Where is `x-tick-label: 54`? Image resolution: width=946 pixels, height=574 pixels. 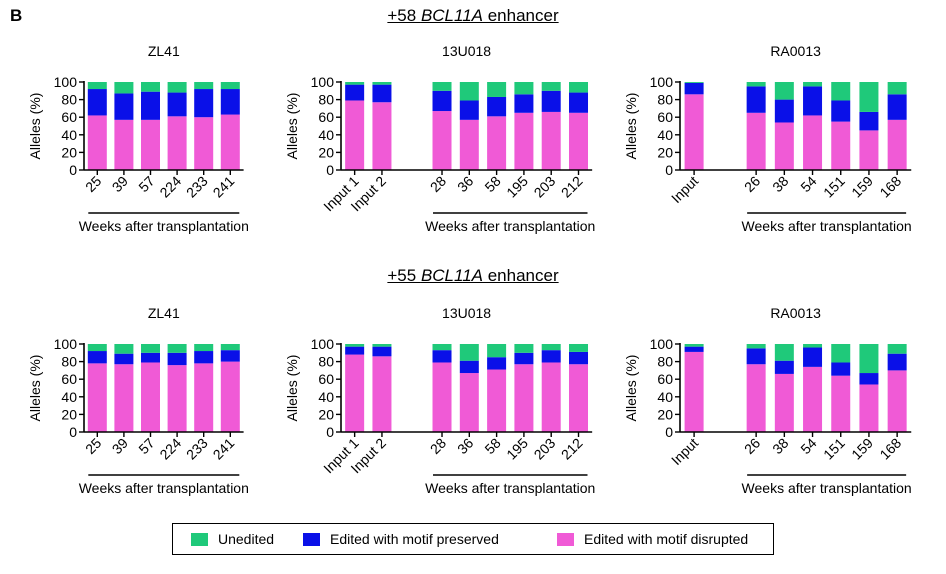
x-tick-label: 54 is located at coordinates (808, 184).